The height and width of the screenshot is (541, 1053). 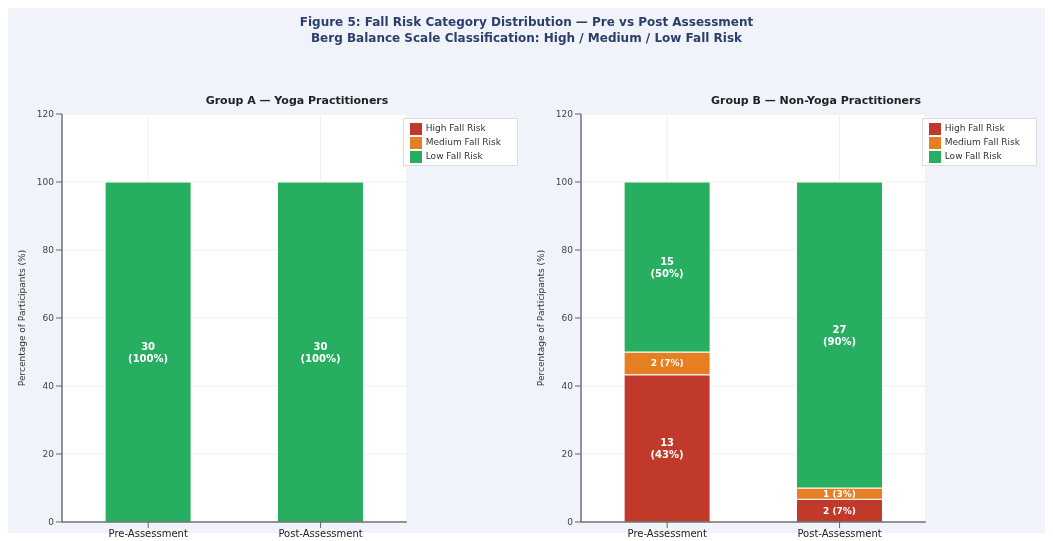 I want to click on caption: Figure 5: Fall Risk Category Distribution — Pre vs Post Assessment, so click(x=526, y=22).